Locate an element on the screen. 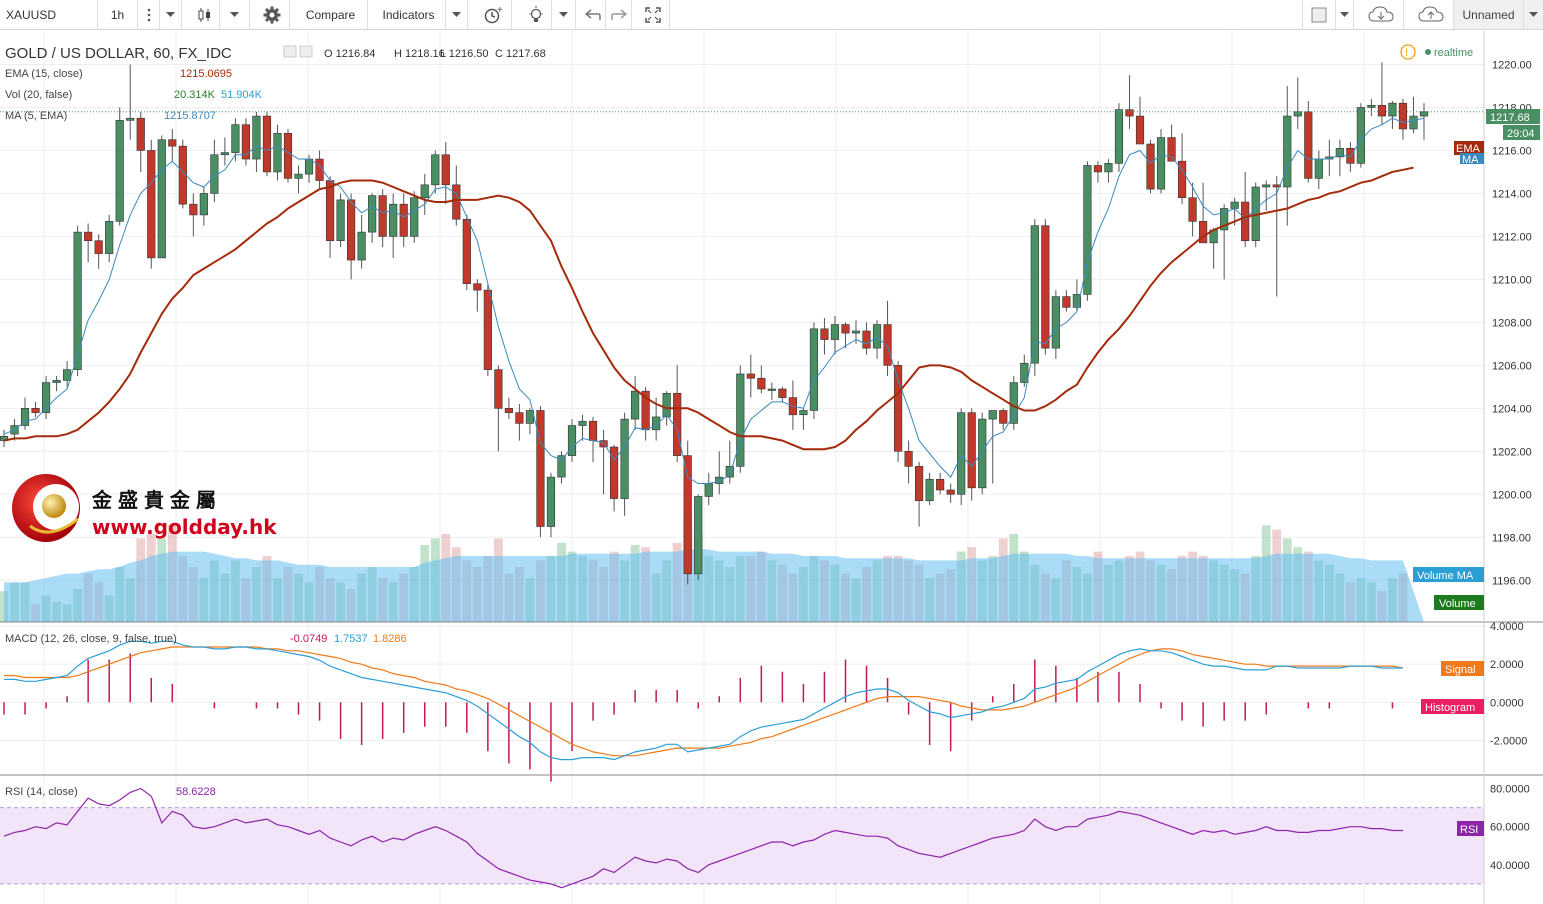 This screenshot has width=1543, height=904. logo-url: www.goldday.hk is located at coordinates (184, 527).